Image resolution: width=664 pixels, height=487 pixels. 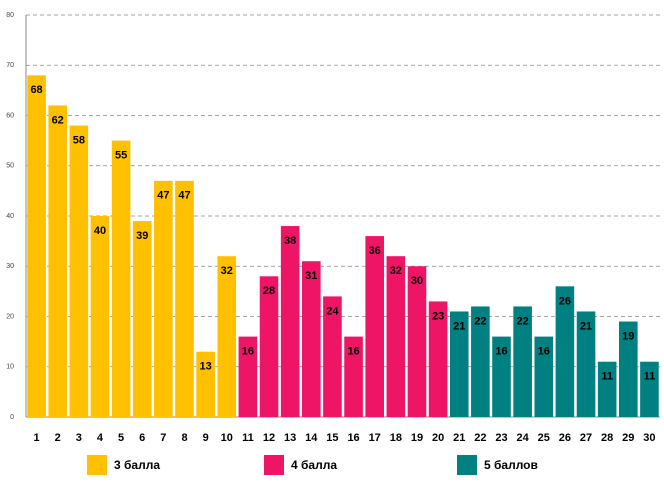 I want to click on legend-label: 4 балла, so click(x=314, y=465).